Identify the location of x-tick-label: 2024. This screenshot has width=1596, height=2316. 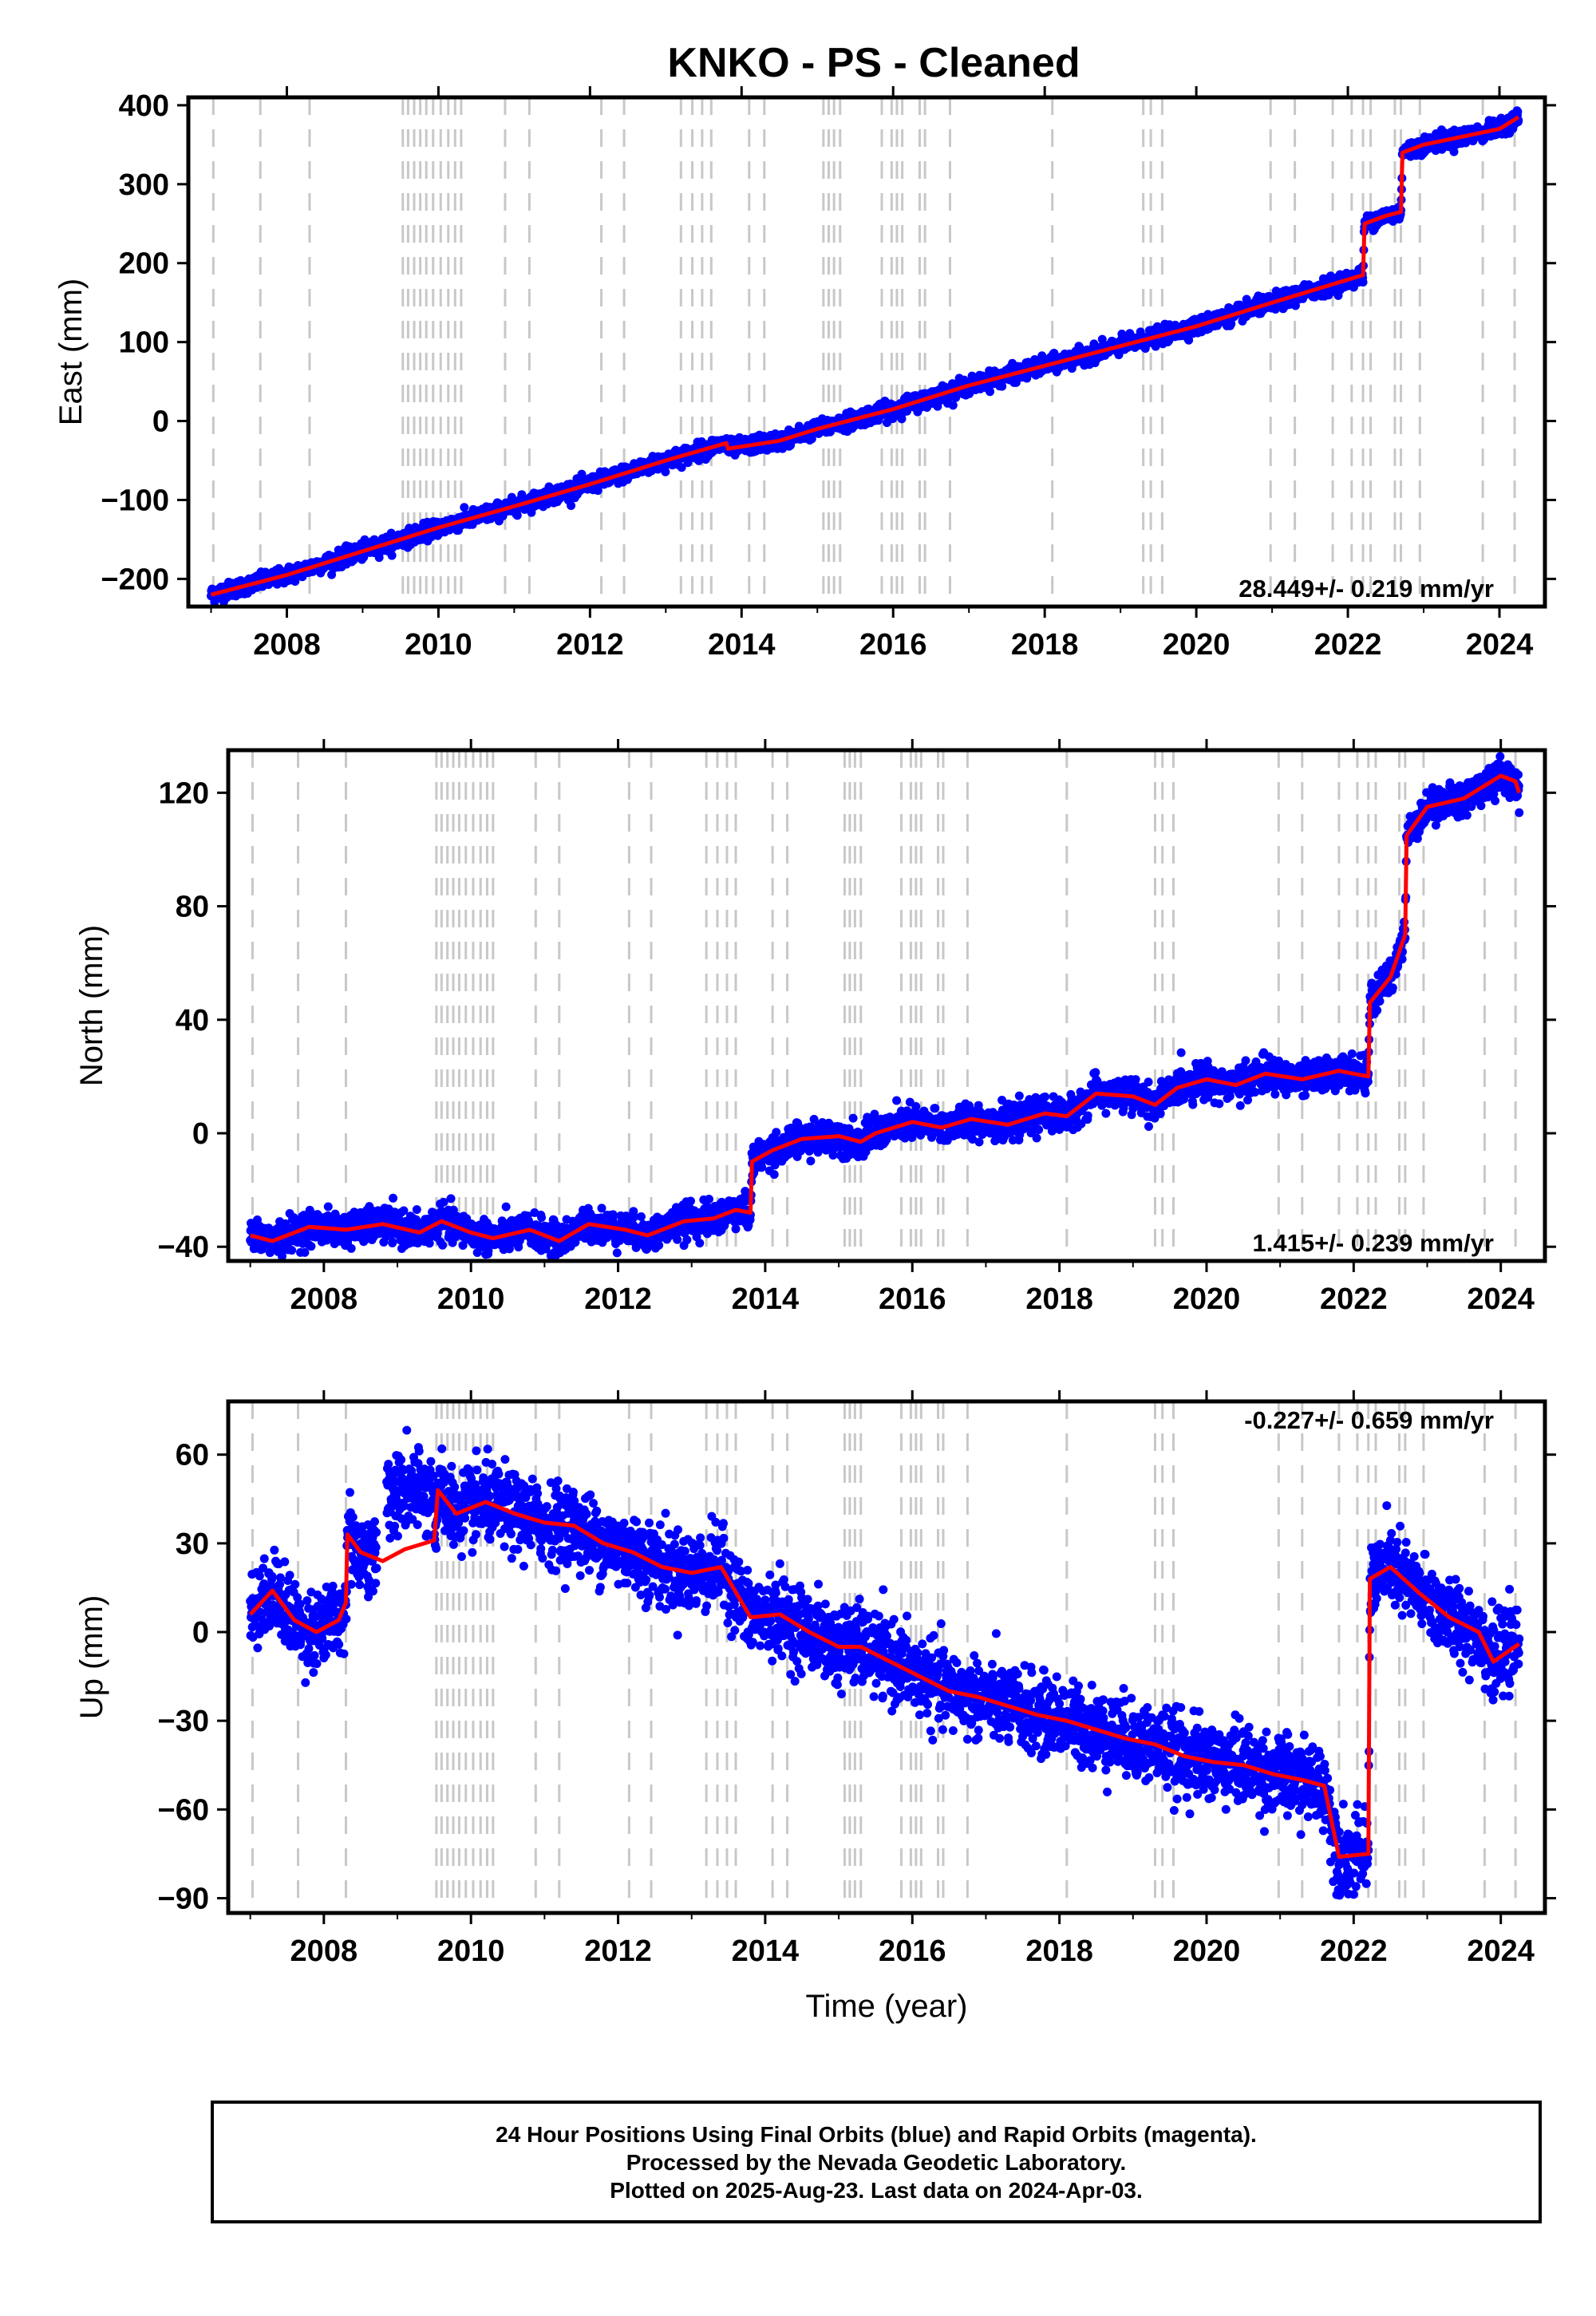
(1500, 645).